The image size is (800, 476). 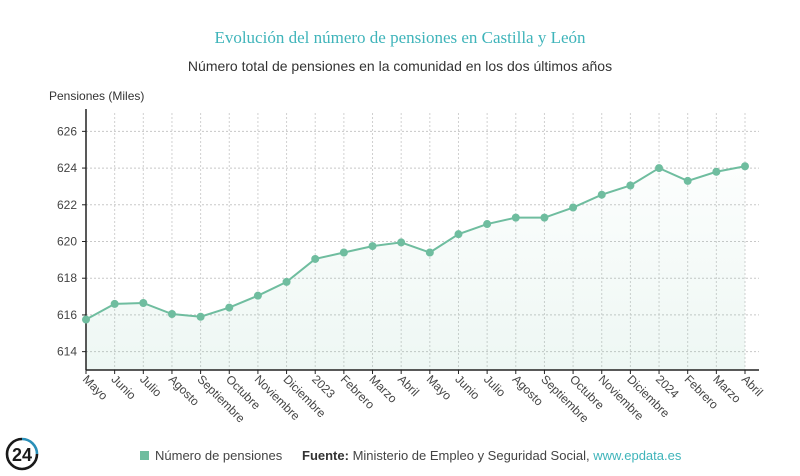 I want to click on y-tick-label: 620, so click(x=67, y=242).